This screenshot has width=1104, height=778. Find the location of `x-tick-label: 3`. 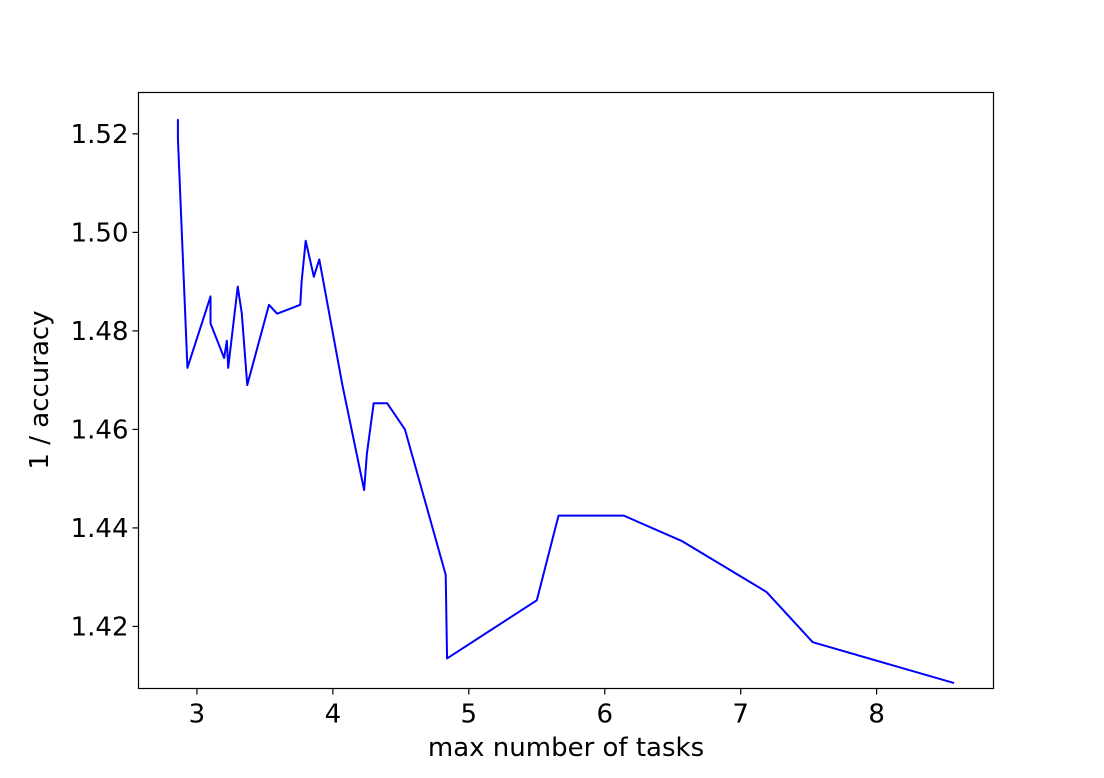

x-tick-label: 3 is located at coordinates (197, 715).